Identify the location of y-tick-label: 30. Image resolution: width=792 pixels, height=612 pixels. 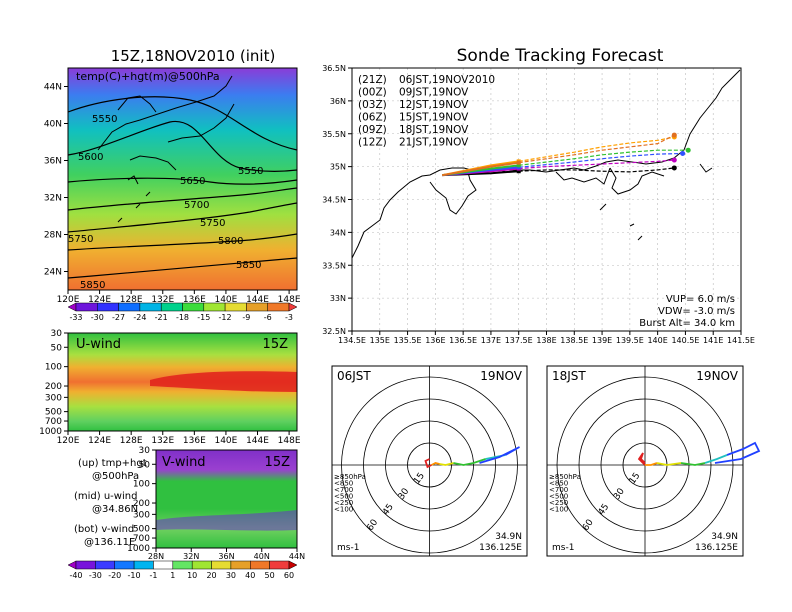
(57, 334).